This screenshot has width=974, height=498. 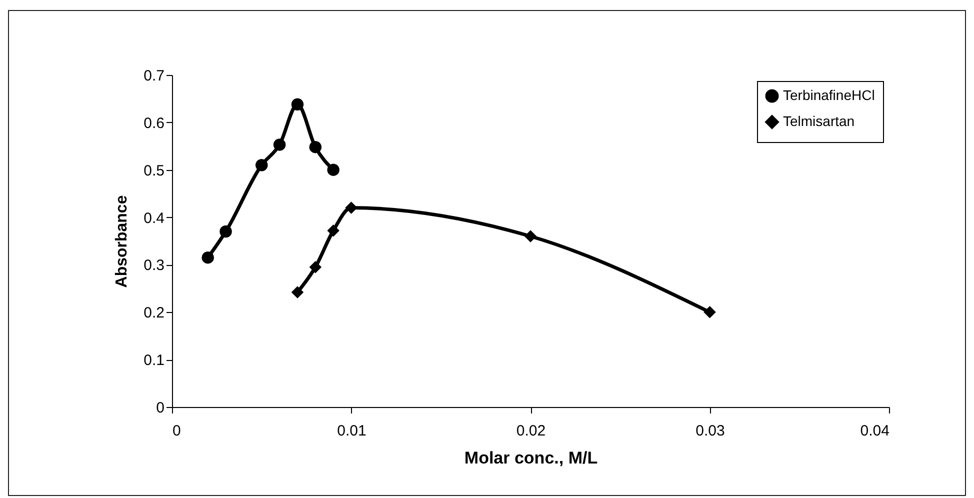 What do you see at coordinates (531, 431) in the screenshot?
I see `x-tick-label: 0.02` at bounding box center [531, 431].